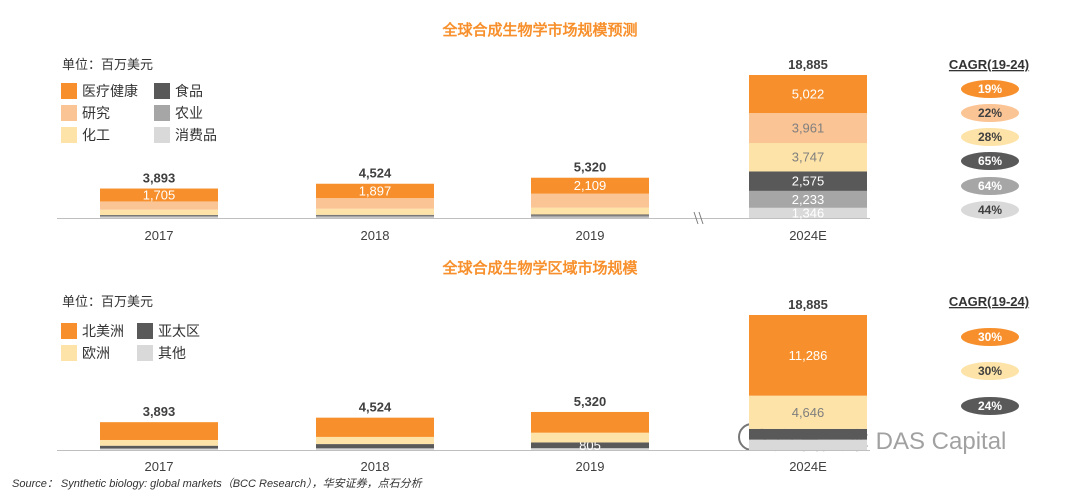 The width and height of the screenshot is (1080, 491). I want to click on legend-label: 亚太区, so click(179, 331).